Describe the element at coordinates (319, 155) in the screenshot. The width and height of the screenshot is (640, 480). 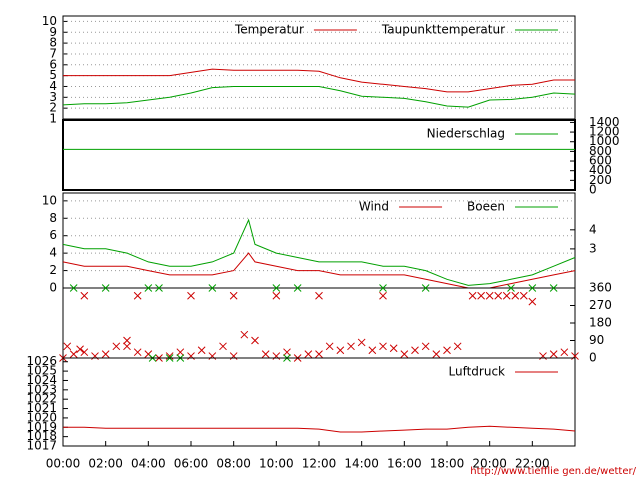
I see `plot-frame` at that location.